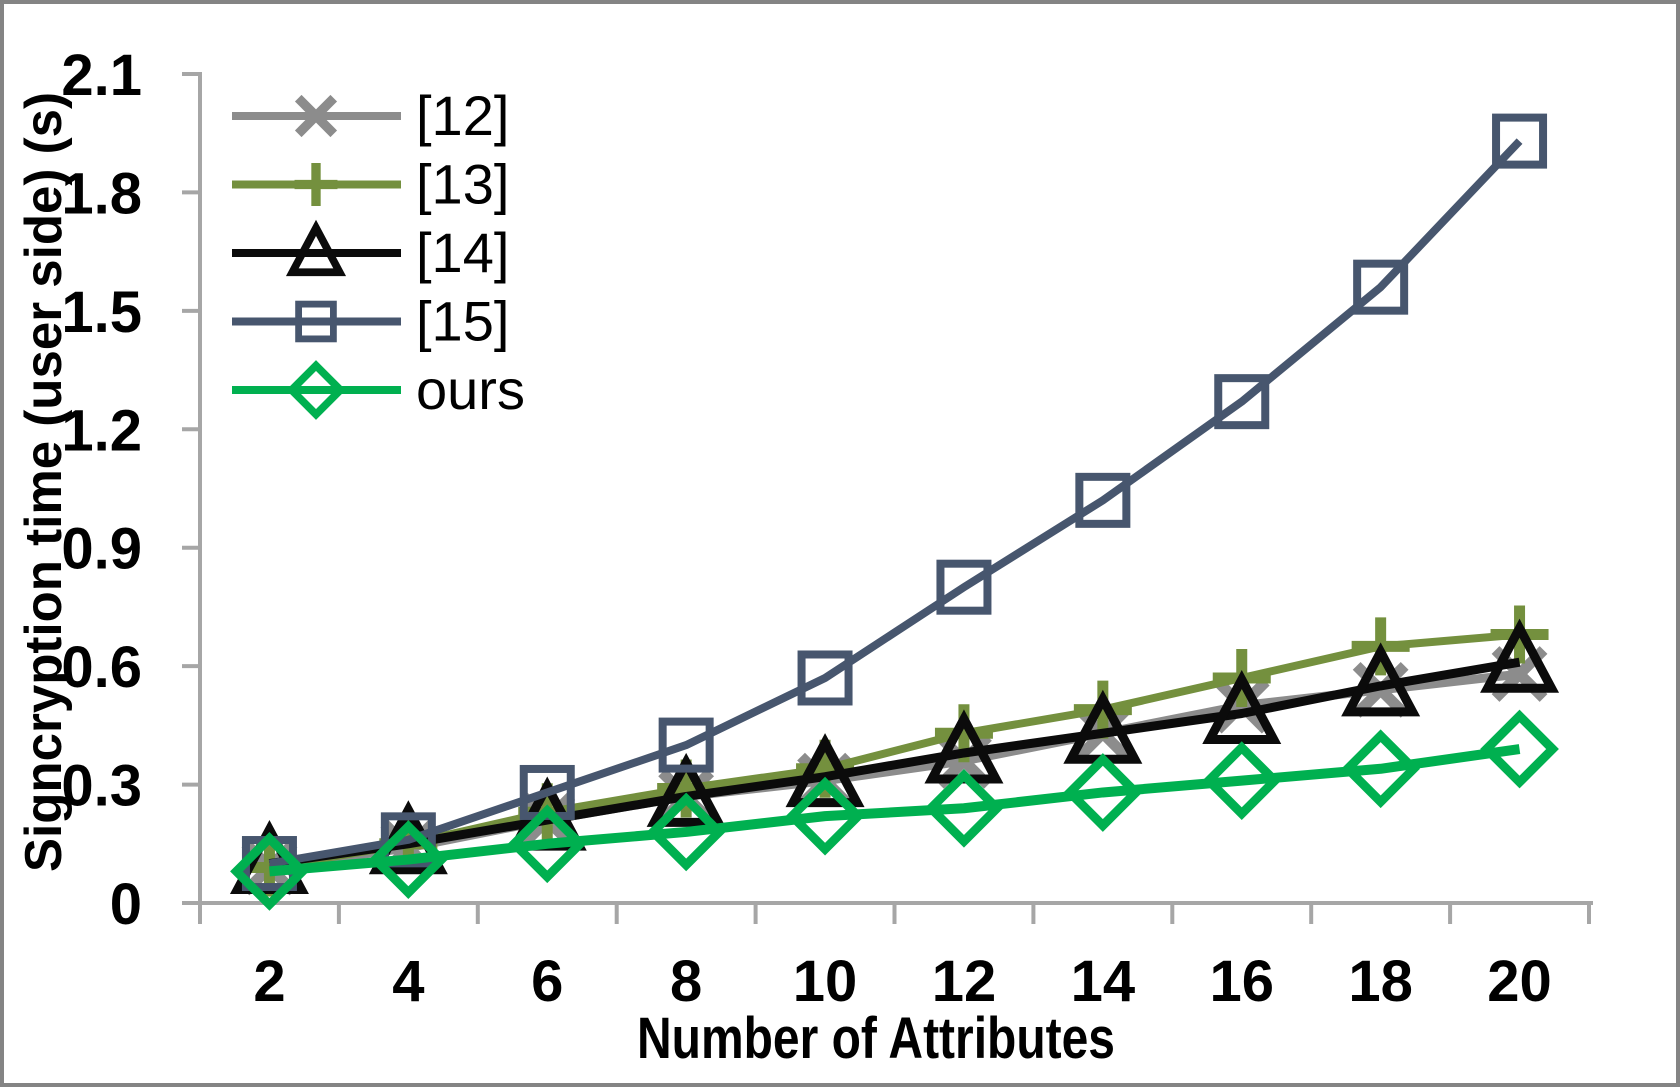 The height and width of the screenshot is (1087, 1680). Describe the element at coordinates (44, 482) in the screenshot. I see `y-axis-title: Signcryption time (user side) (s)` at that location.